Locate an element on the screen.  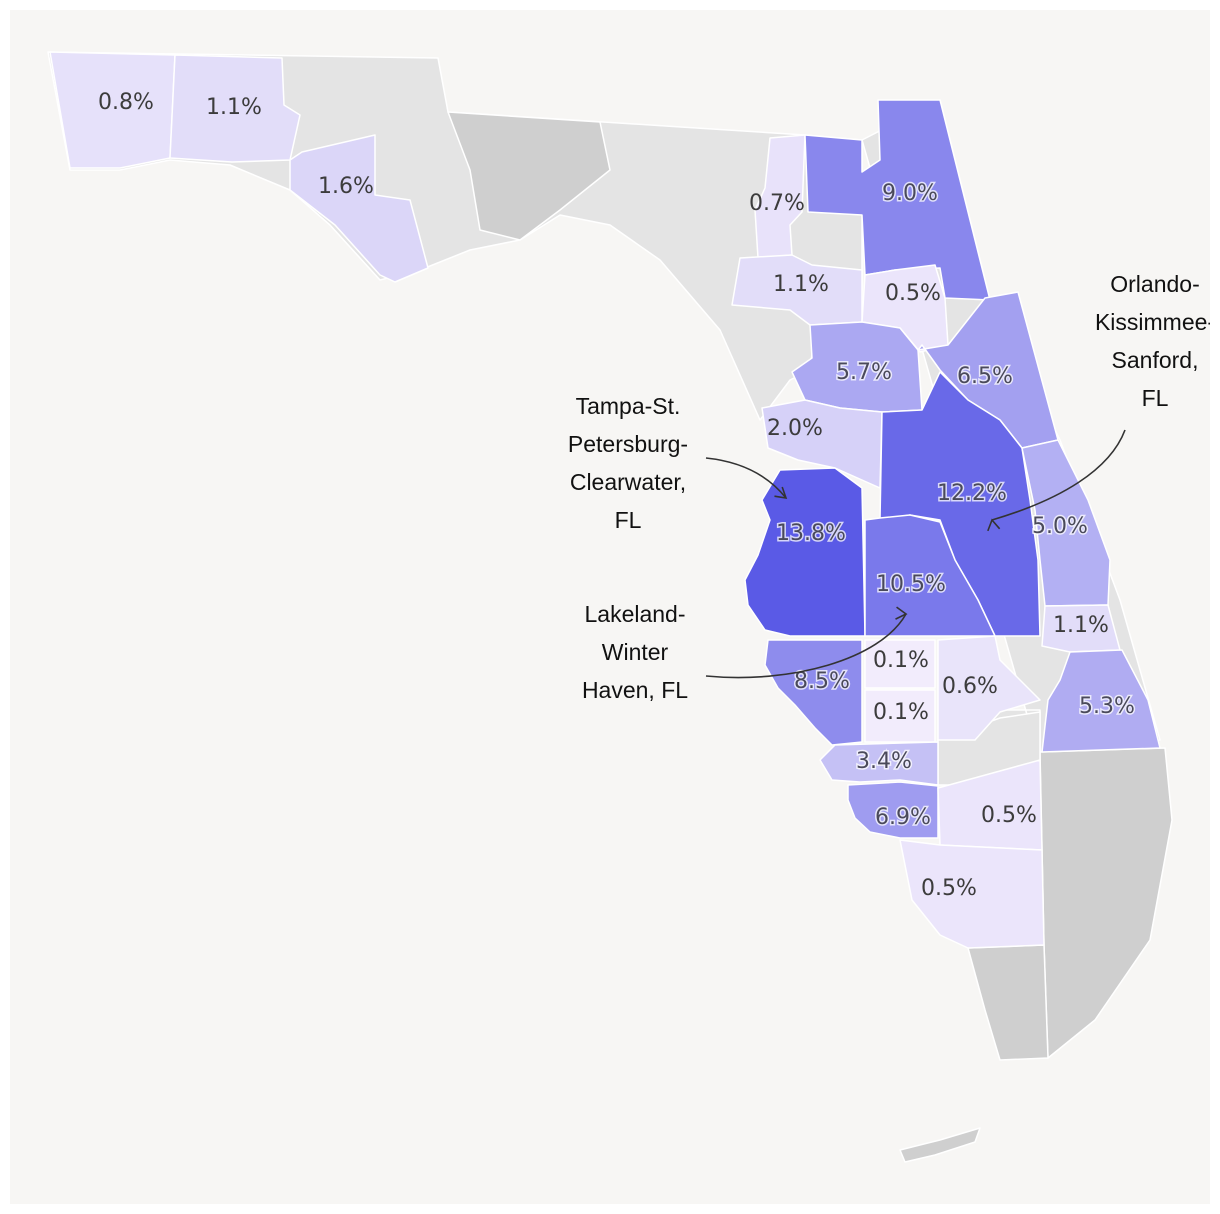
label-palatka: 0.5% is located at coordinates (913, 293).